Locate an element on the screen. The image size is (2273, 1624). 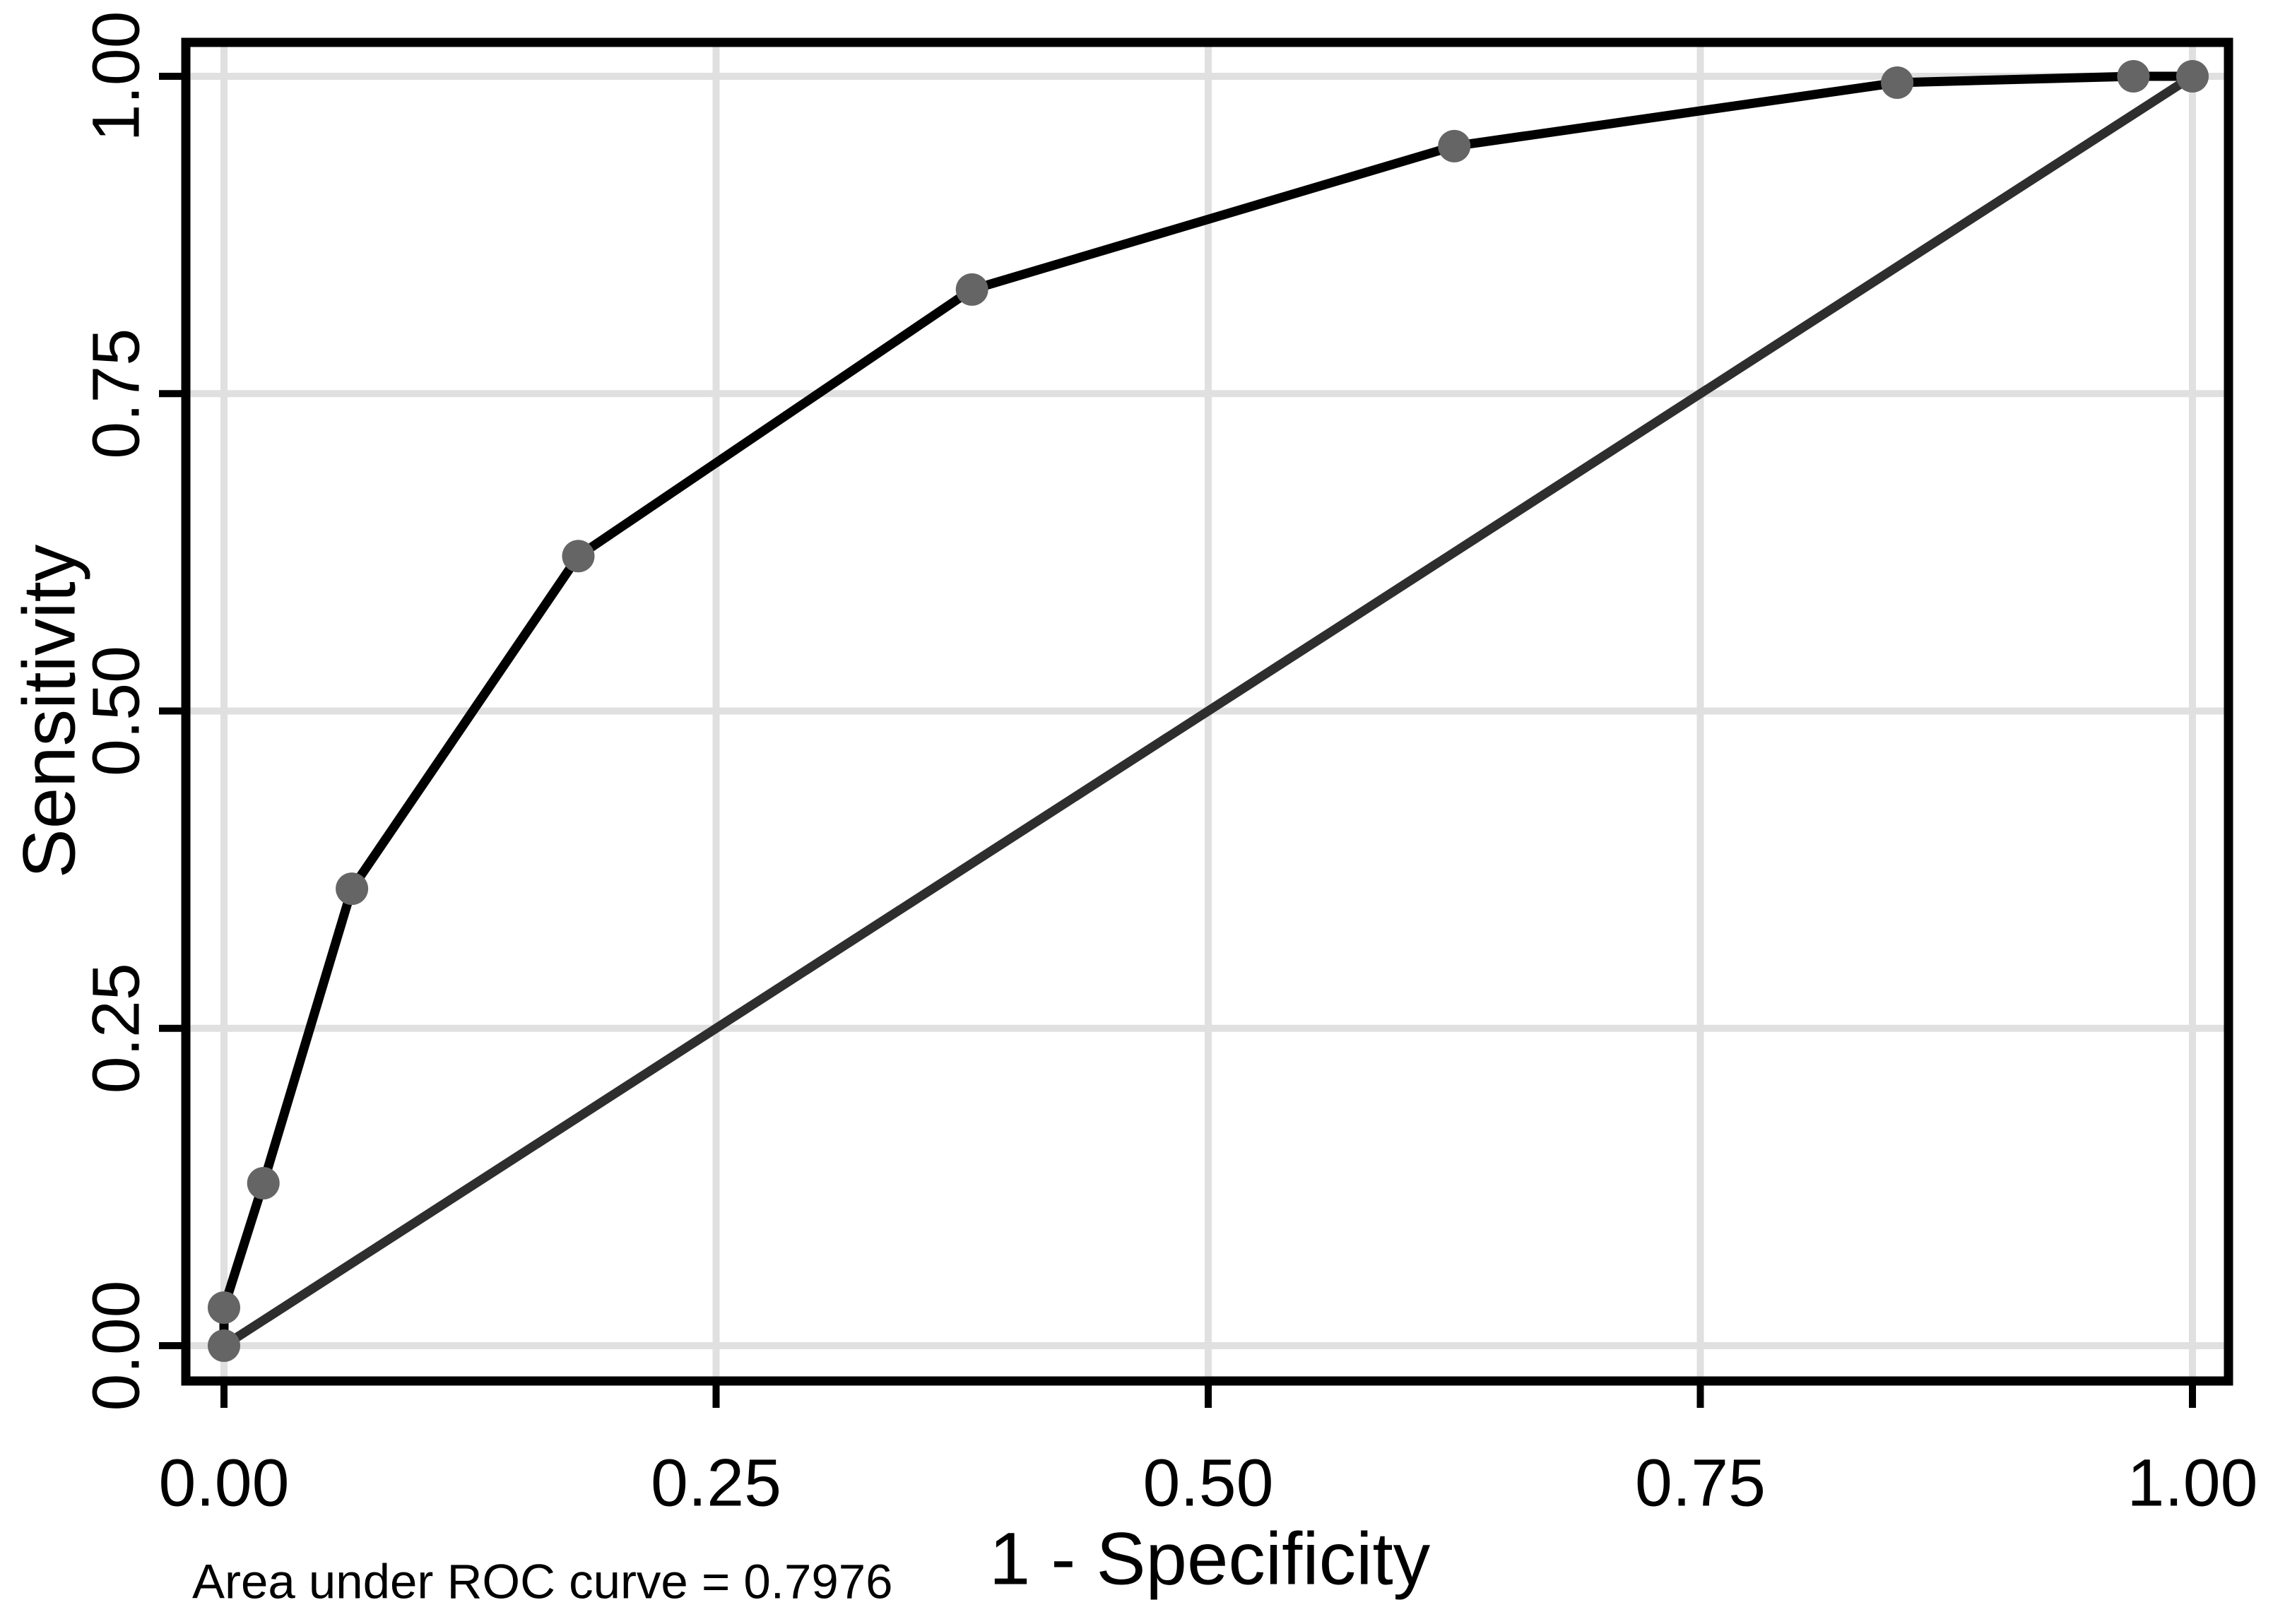
x-tick-label: 1.00 is located at coordinates (2192, 1482).